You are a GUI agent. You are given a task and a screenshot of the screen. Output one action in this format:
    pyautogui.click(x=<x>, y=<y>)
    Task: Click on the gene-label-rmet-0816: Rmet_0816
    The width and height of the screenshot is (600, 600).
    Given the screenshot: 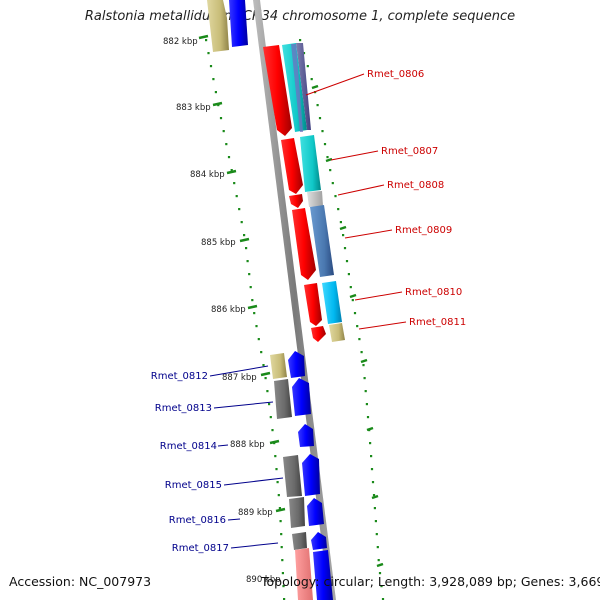 What is the action you would take?
    pyautogui.click(x=197, y=520)
    